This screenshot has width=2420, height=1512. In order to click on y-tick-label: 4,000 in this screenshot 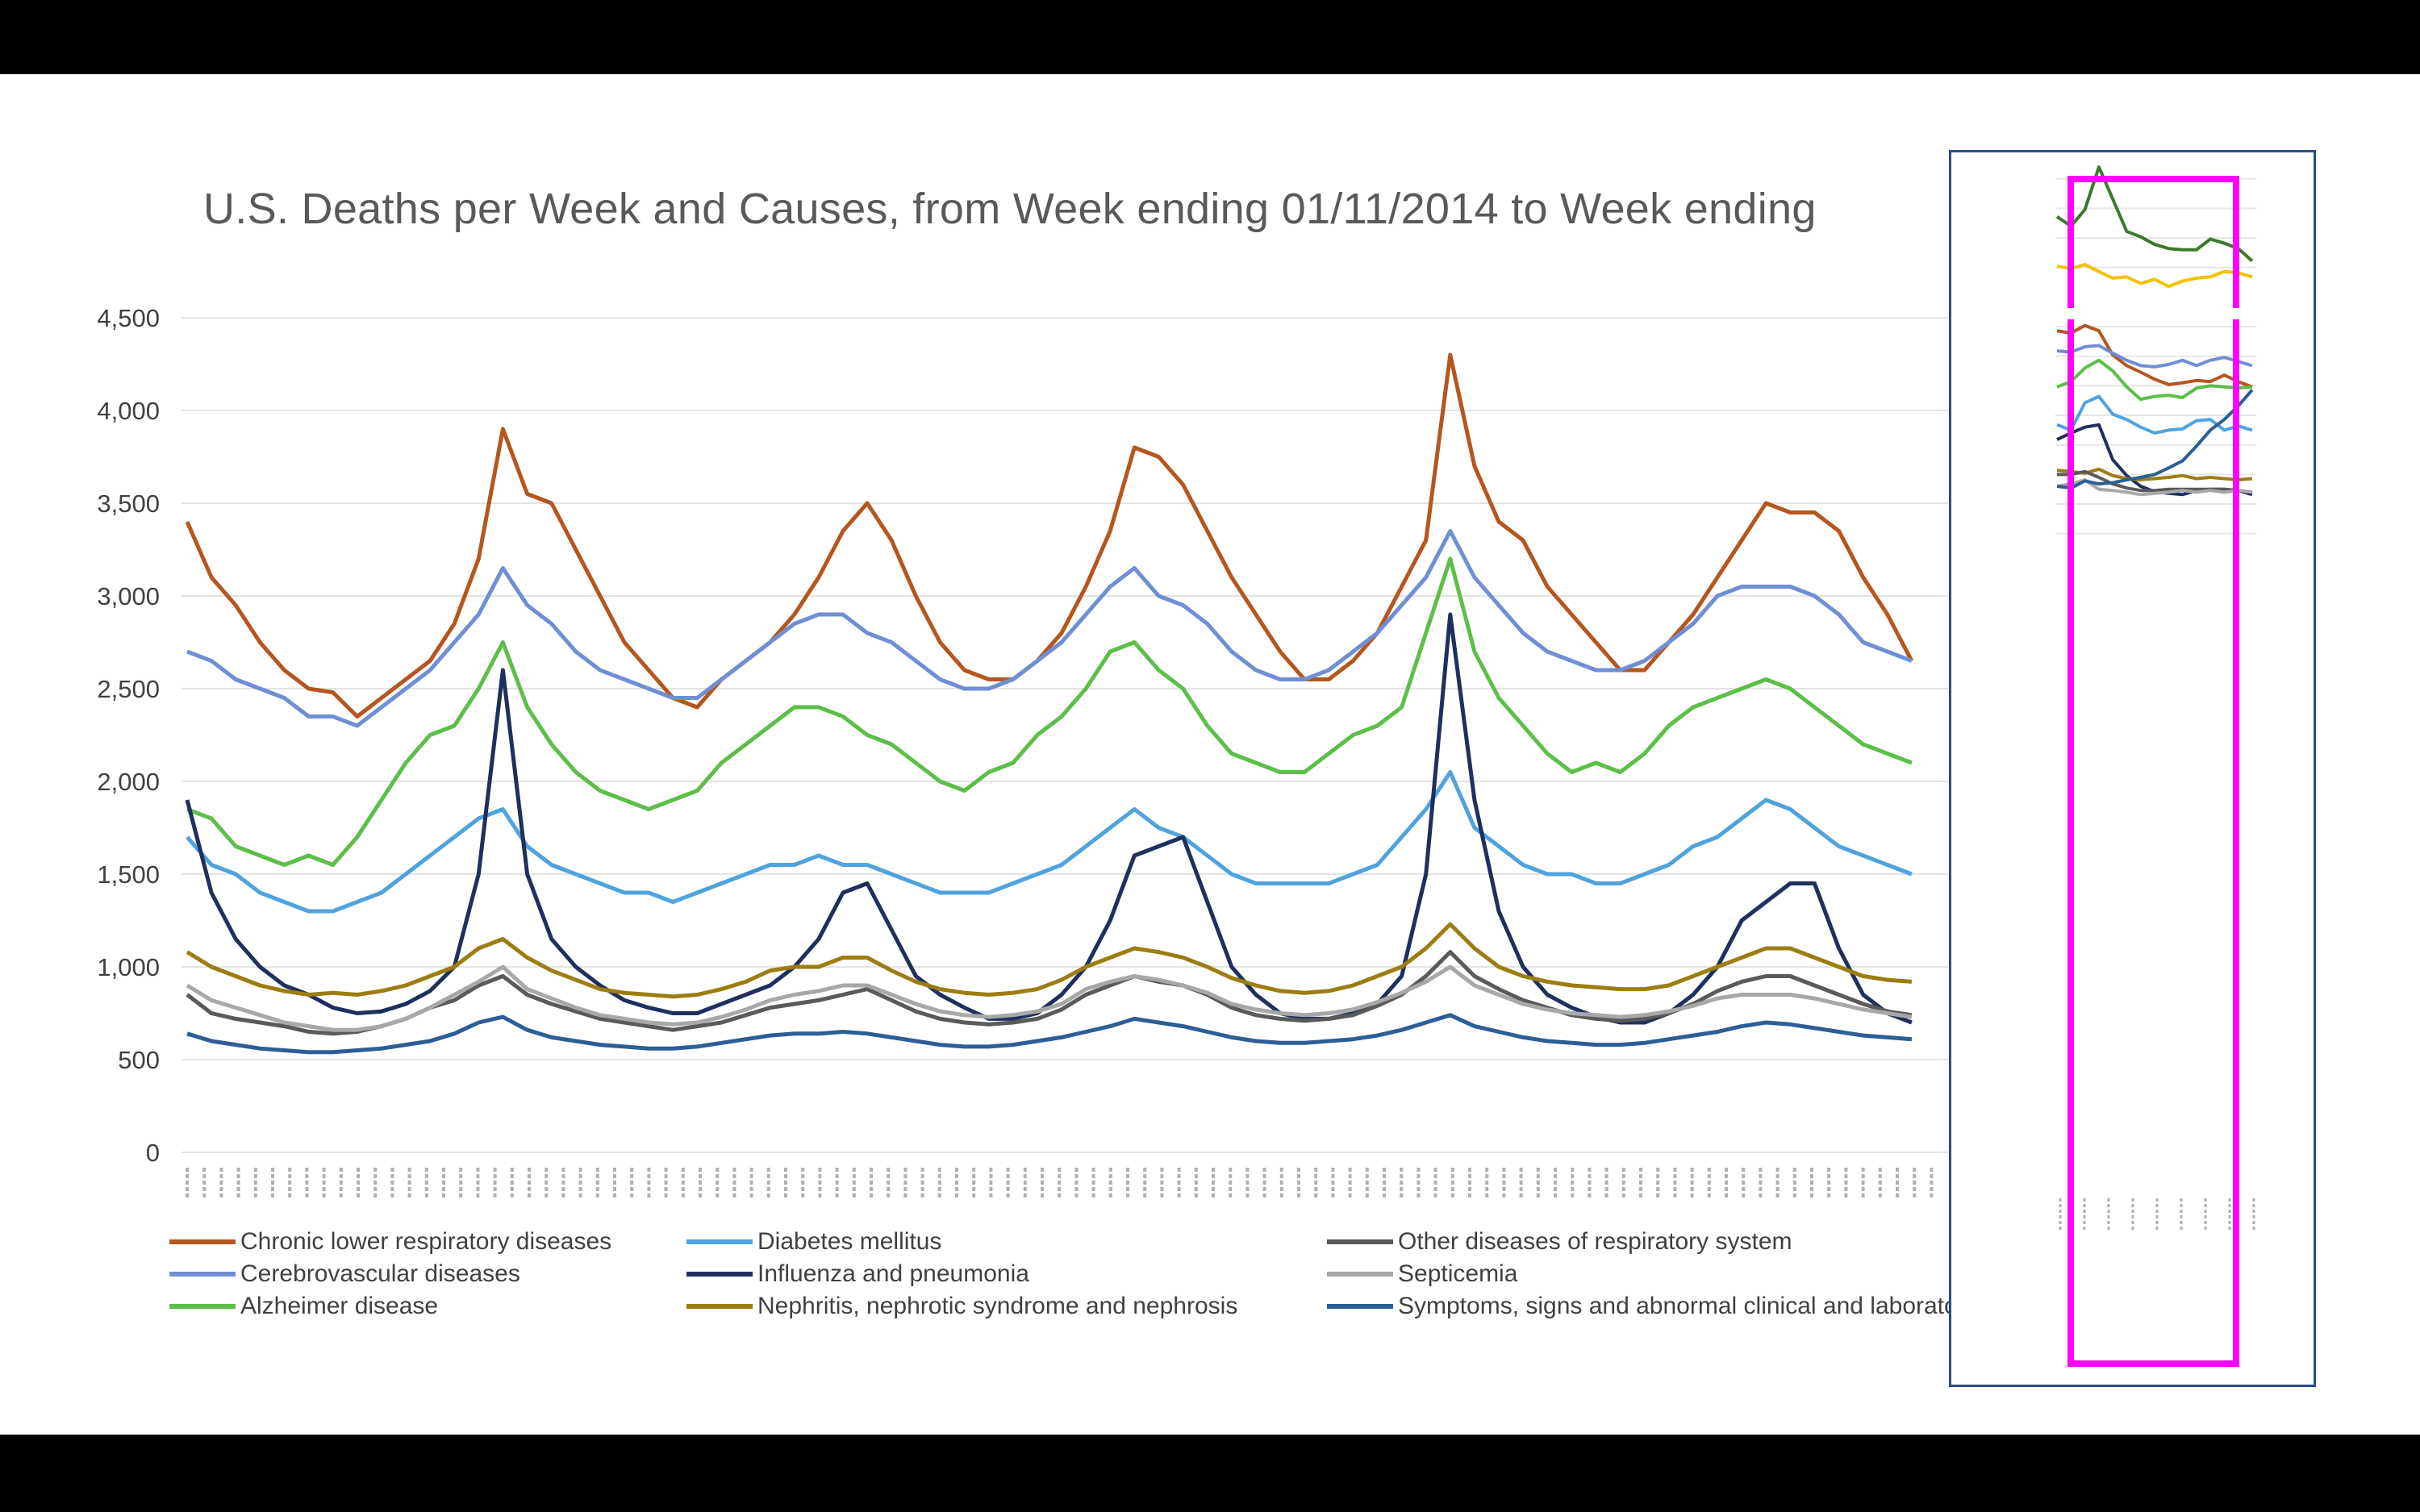, I will do `click(128, 411)`.